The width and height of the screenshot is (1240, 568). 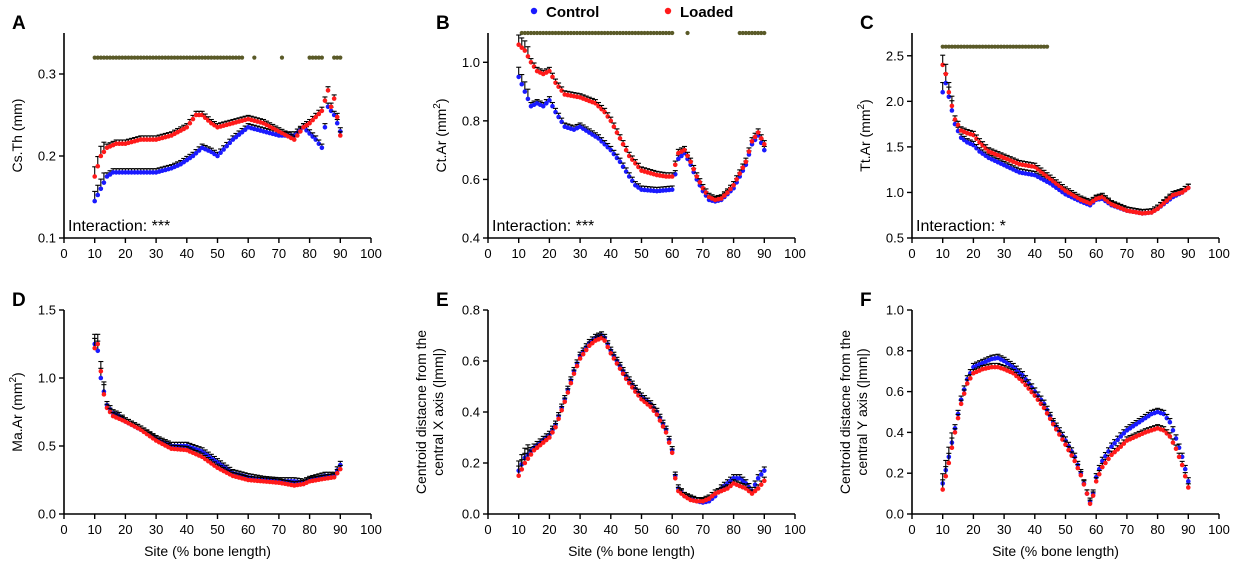 What do you see at coordinates (895, 350) in the screenshot?
I see `y-tick-label: 0.8` at bounding box center [895, 350].